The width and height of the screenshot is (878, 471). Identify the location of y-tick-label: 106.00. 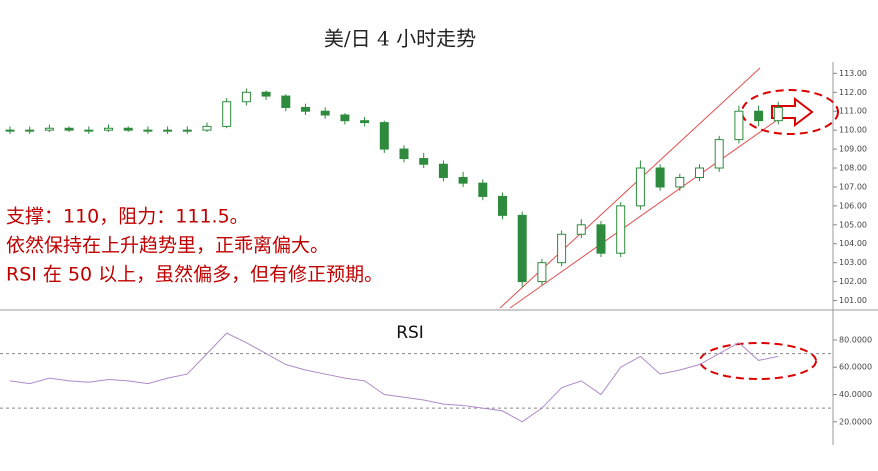
(853, 205).